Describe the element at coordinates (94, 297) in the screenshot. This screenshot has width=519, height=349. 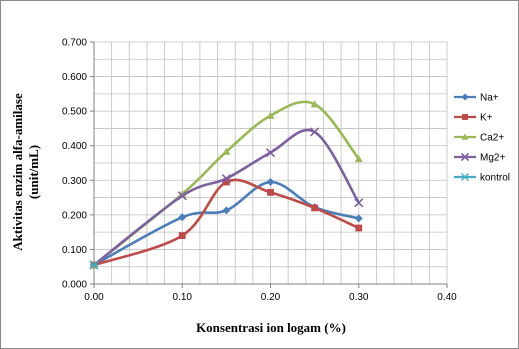
I see `x-tick-label: 0.00` at that location.